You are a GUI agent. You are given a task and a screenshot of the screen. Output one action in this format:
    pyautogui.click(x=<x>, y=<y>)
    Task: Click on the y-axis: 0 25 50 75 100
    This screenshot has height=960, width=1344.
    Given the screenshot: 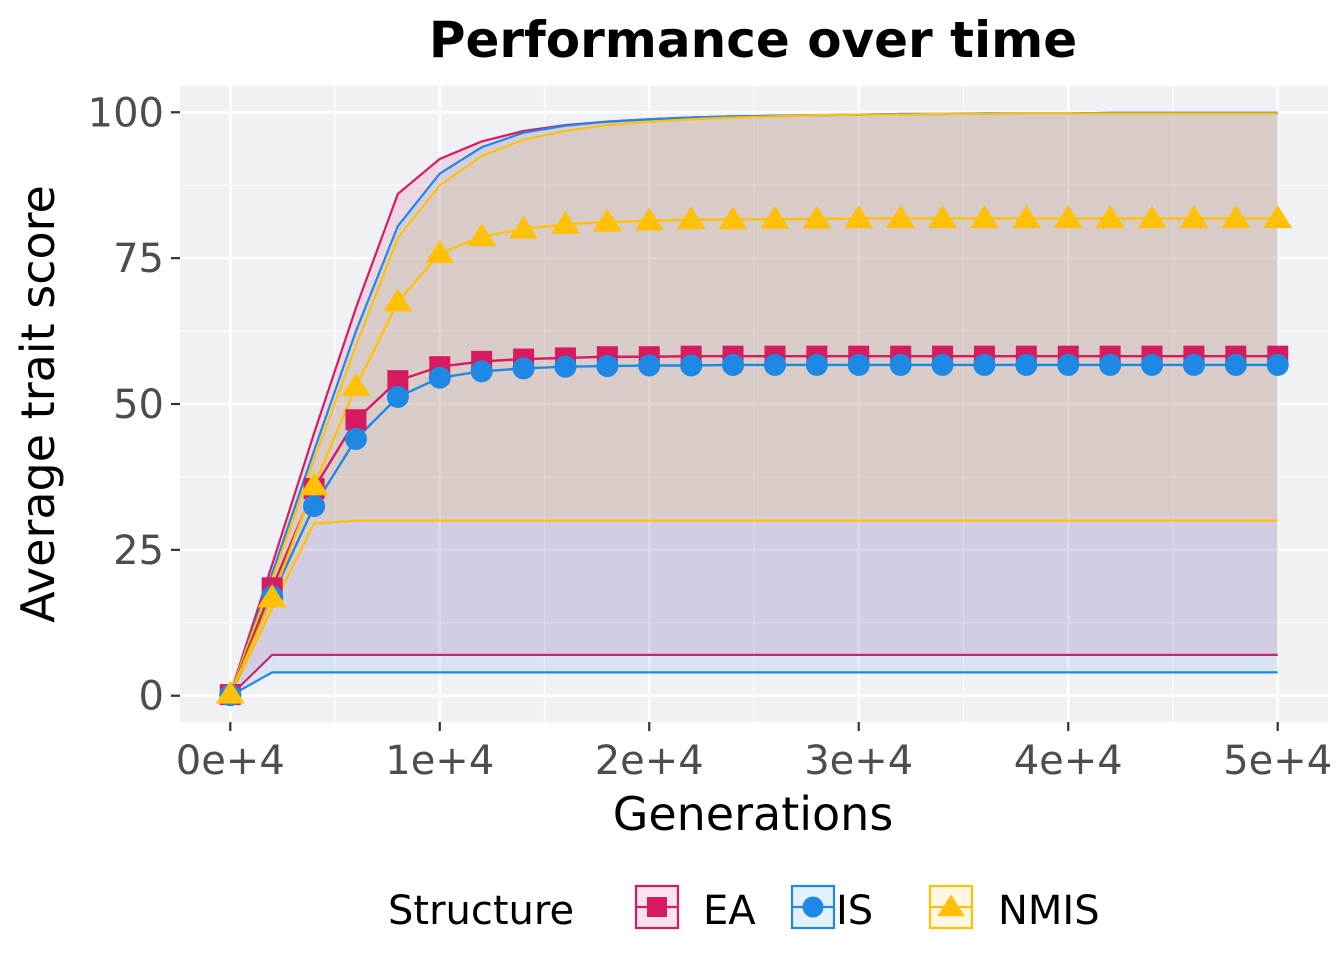 What is the action you would take?
    pyautogui.click(x=134, y=405)
    